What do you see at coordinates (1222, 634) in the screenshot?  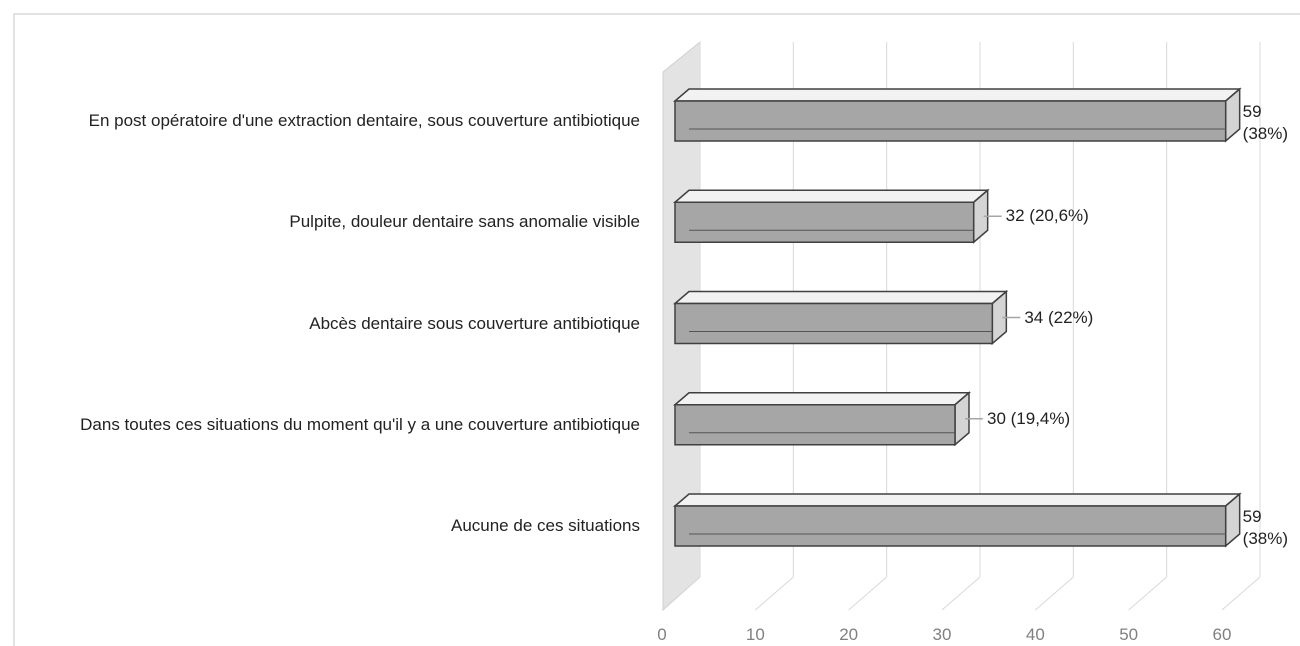 I see `x-tick-label: 60` at bounding box center [1222, 634].